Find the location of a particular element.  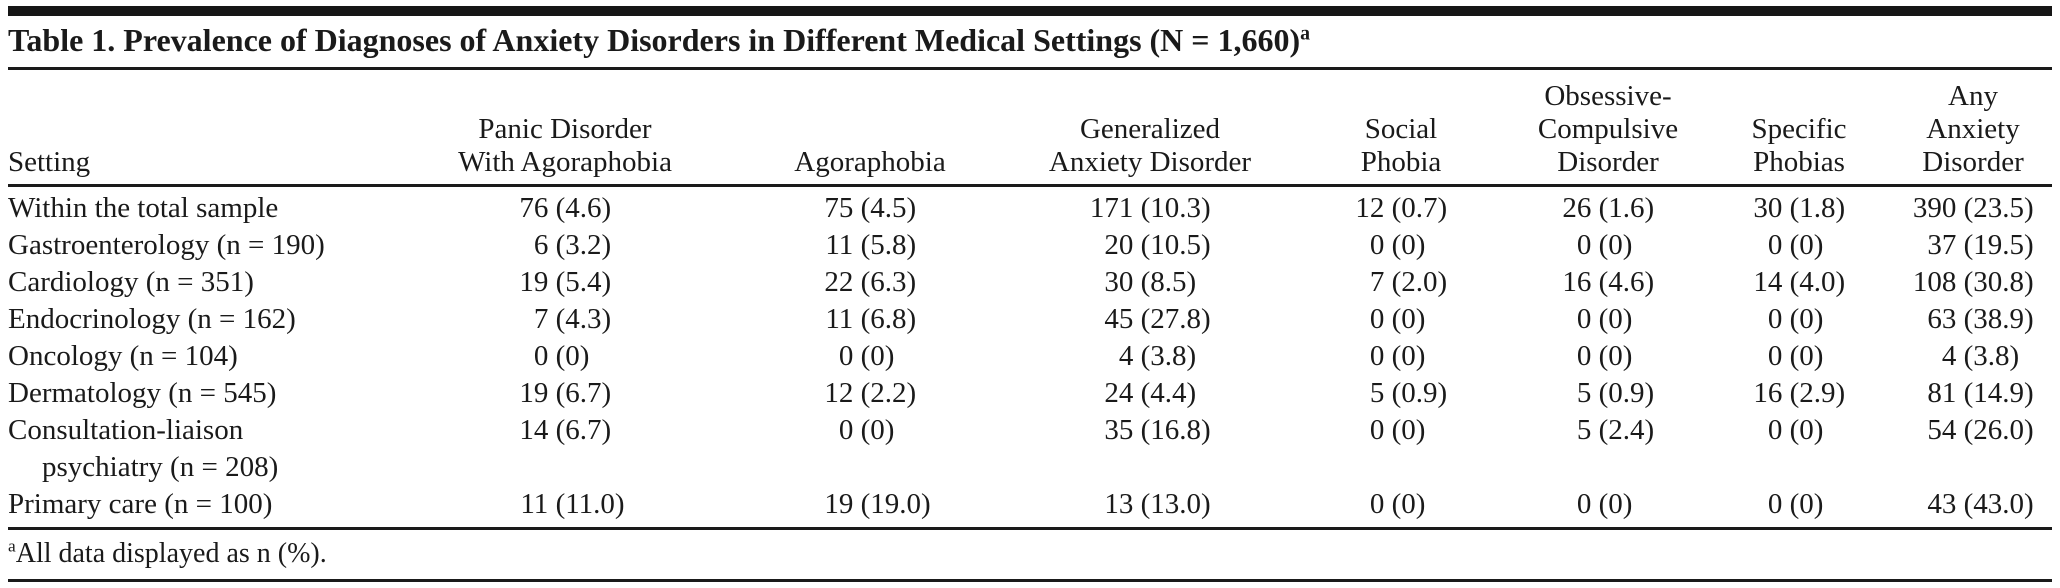

count-value: 22 is located at coordinates (839, 282).